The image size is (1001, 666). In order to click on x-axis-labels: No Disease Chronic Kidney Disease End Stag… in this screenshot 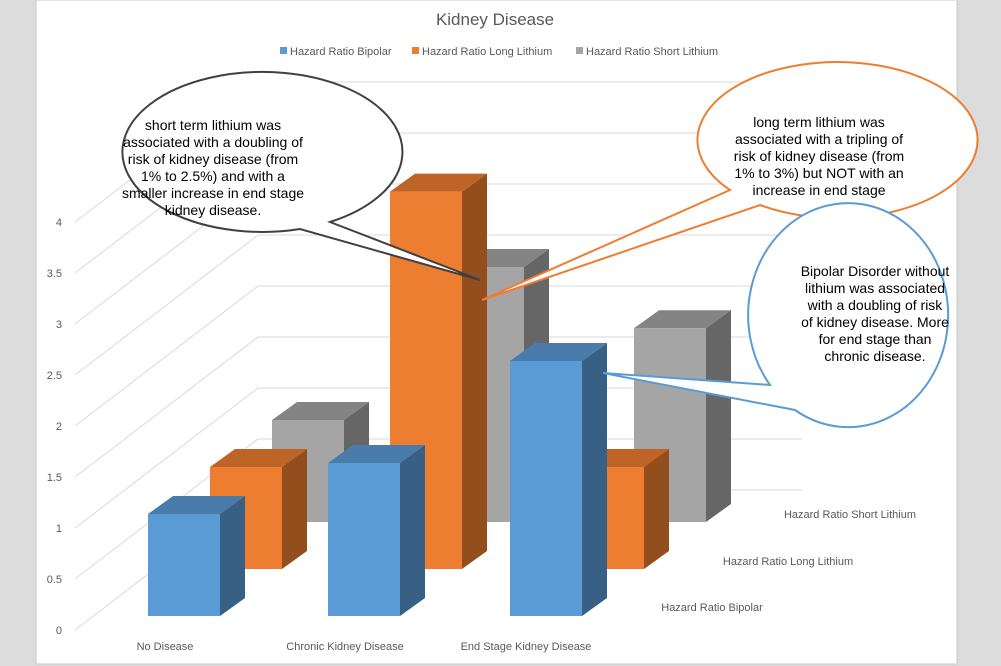, I will do `click(364, 647)`.